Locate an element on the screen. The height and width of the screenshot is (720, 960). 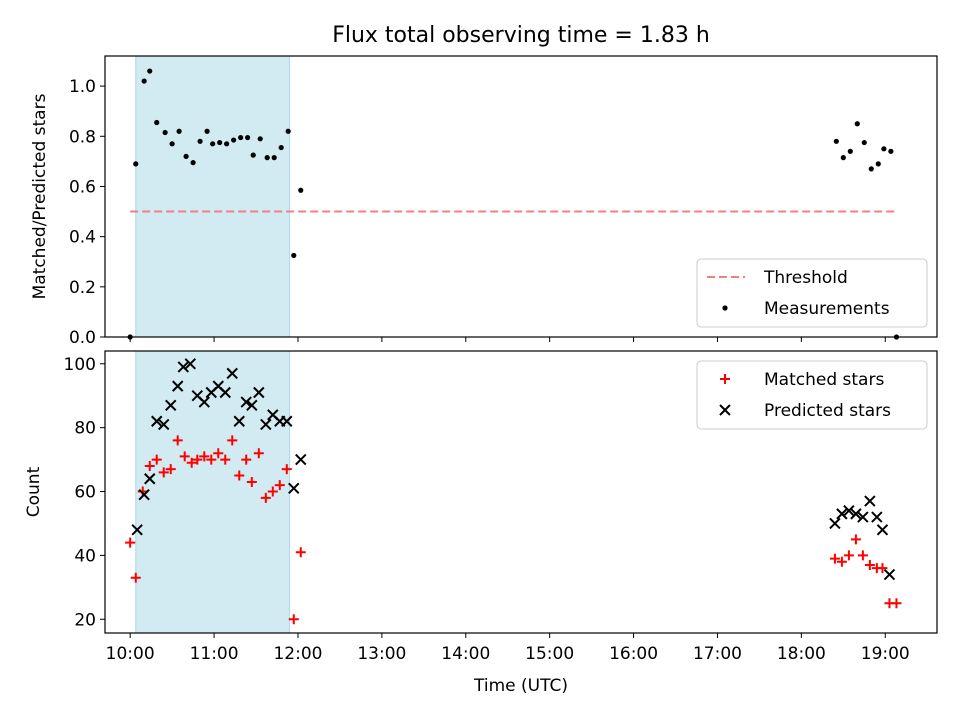
x-tick-label: 10:00 is located at coordinates (130, 654).